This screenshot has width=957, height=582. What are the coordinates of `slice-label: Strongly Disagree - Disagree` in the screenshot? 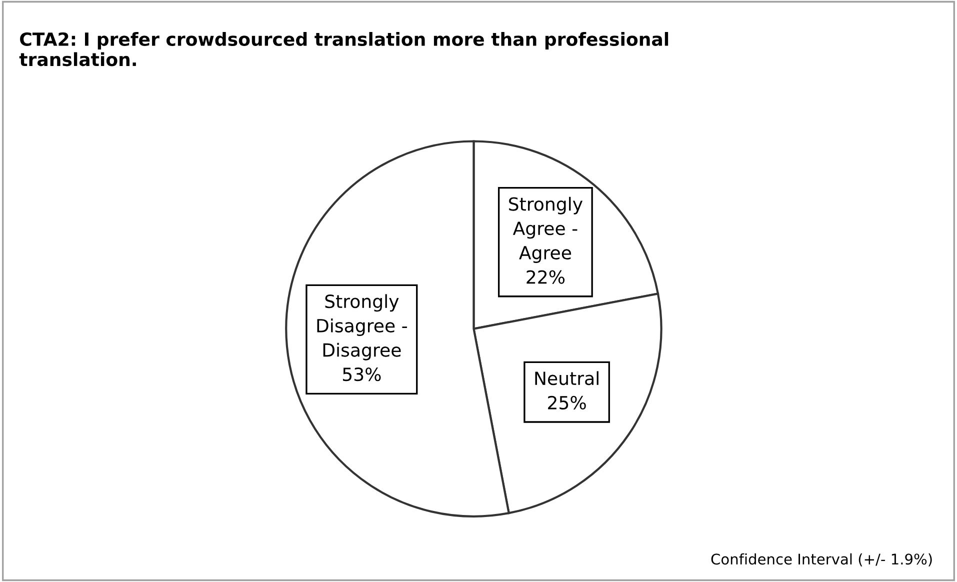 It's located at (362, 327).